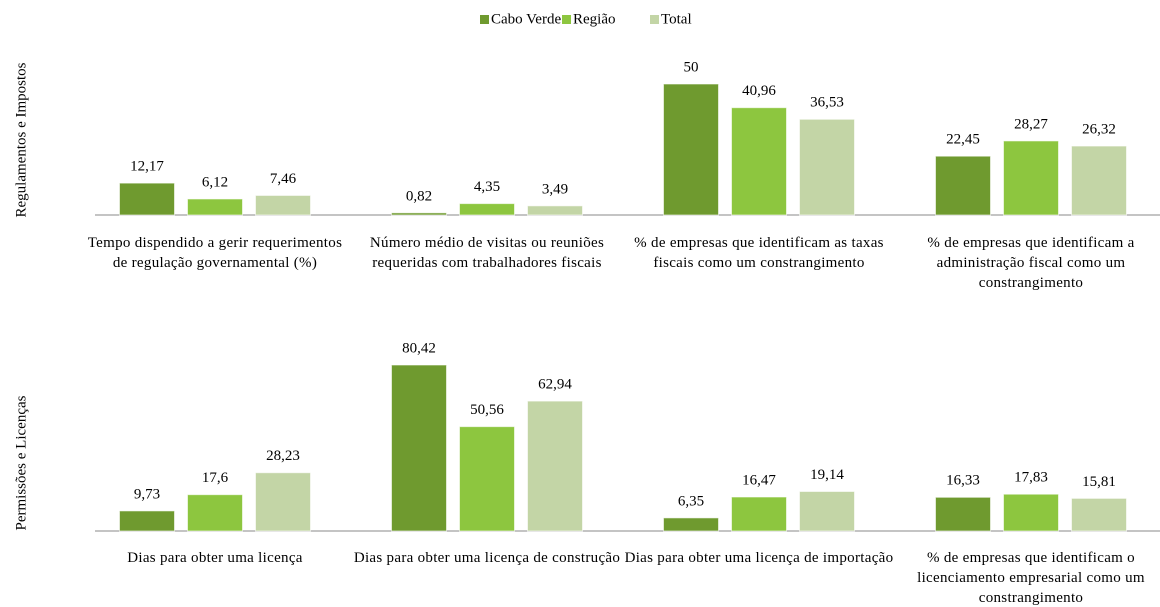  I want to click on data-label: 36,53, so click(827, 103).